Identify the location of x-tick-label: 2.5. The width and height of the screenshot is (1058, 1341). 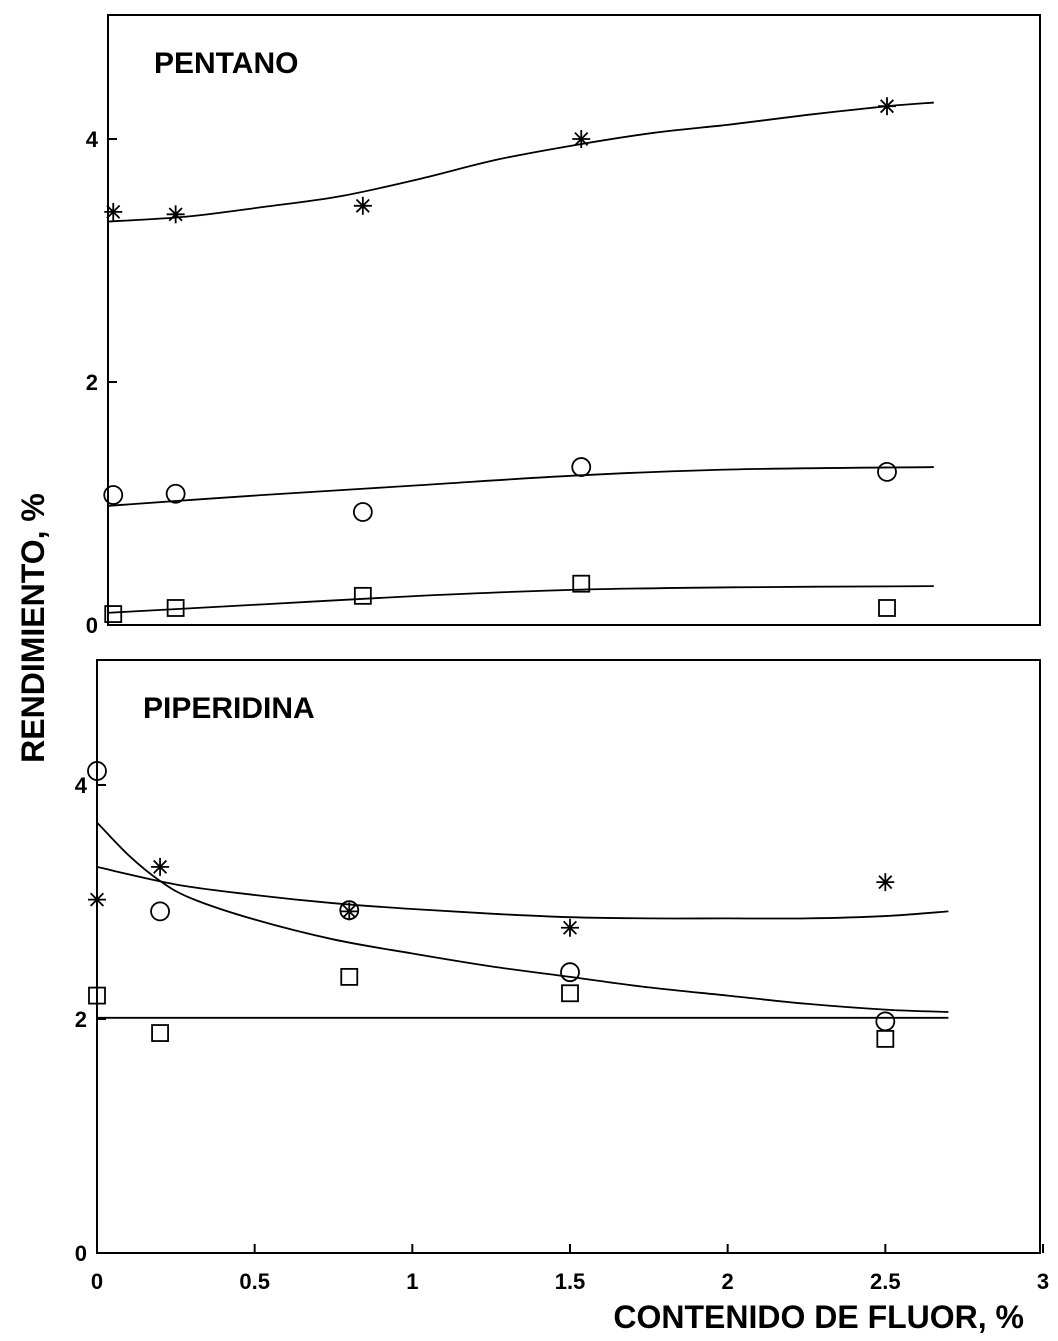
(885, 1281).